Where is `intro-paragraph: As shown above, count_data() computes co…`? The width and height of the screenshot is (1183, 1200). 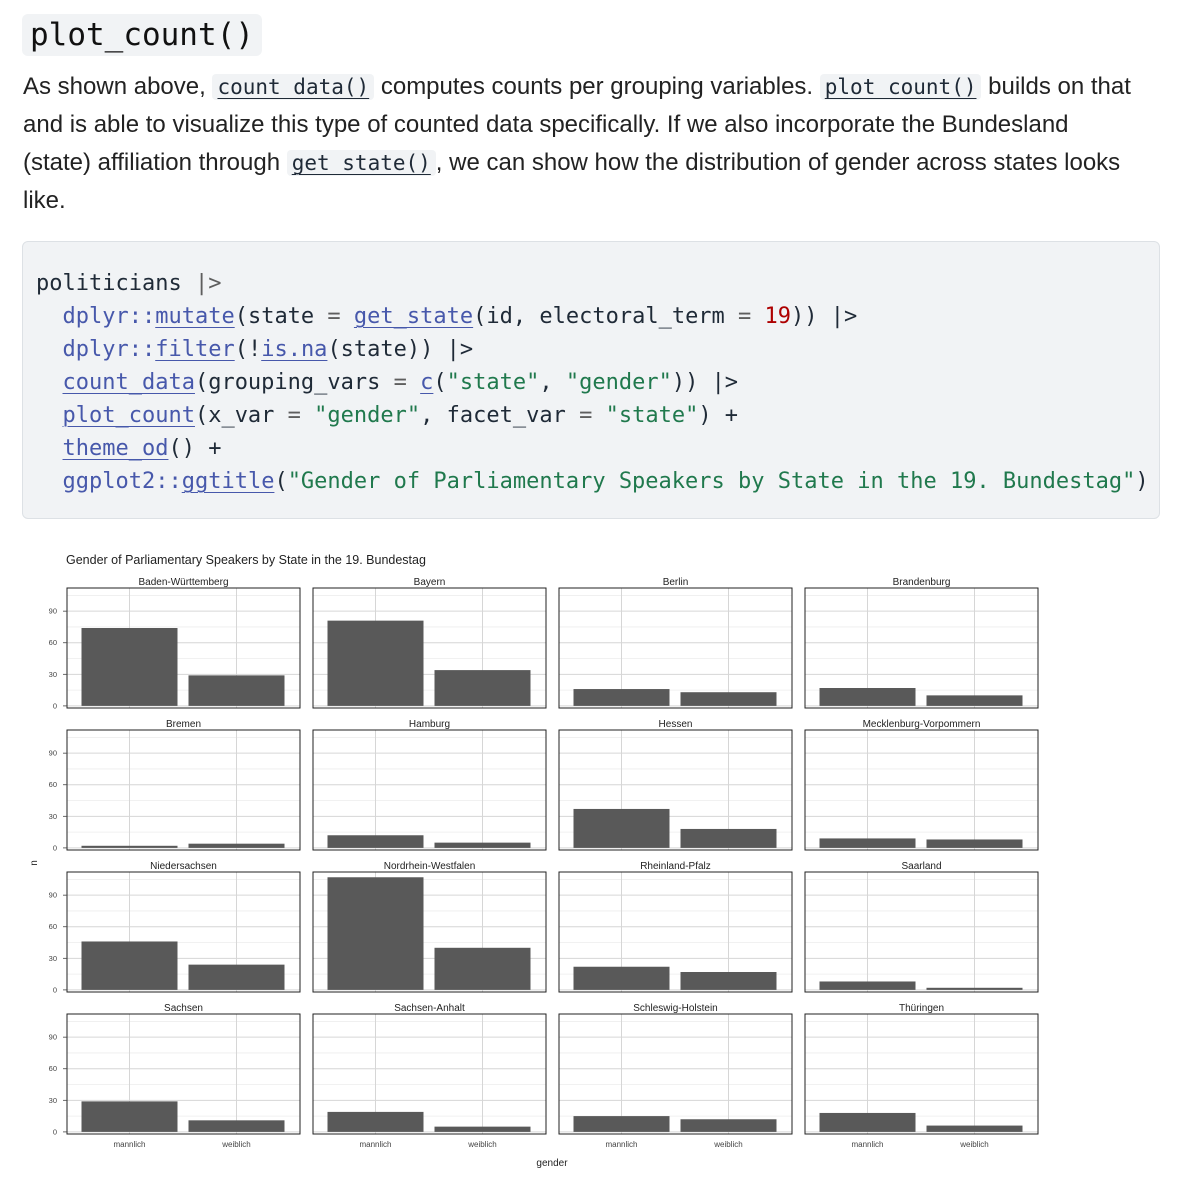
intro-paragraph: As shown above, count_data() computes co… is located at coordinates (583, 144).